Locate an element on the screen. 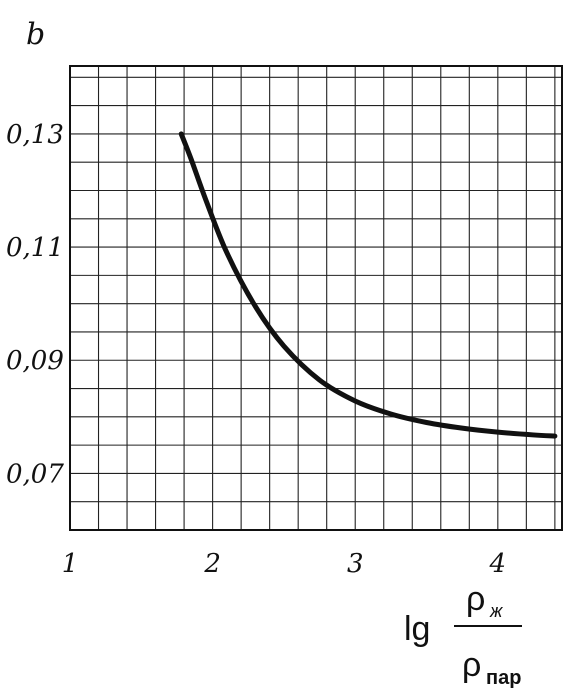 The width and height of the screenshot is (577, 691). x-axis-title-numerator-sub: ж is located at coordinates (496, 611).